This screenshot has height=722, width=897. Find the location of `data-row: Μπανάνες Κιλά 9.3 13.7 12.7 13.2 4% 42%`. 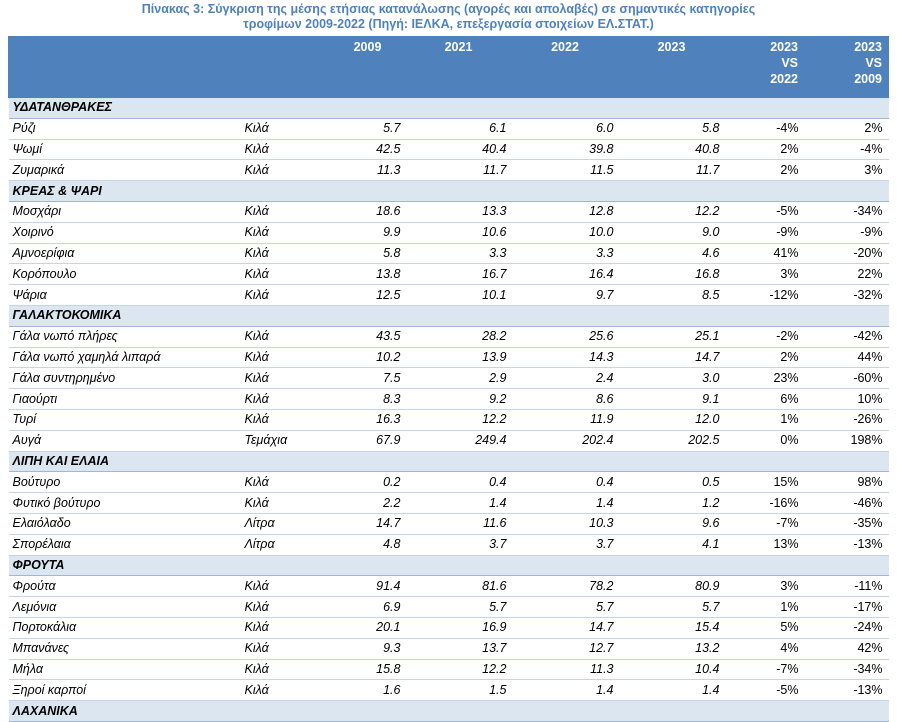

data-row: Μπανάνες Κιλά 9.3 13.7 12.7 13.2 4% 42% is located at coordinates (448, 649).